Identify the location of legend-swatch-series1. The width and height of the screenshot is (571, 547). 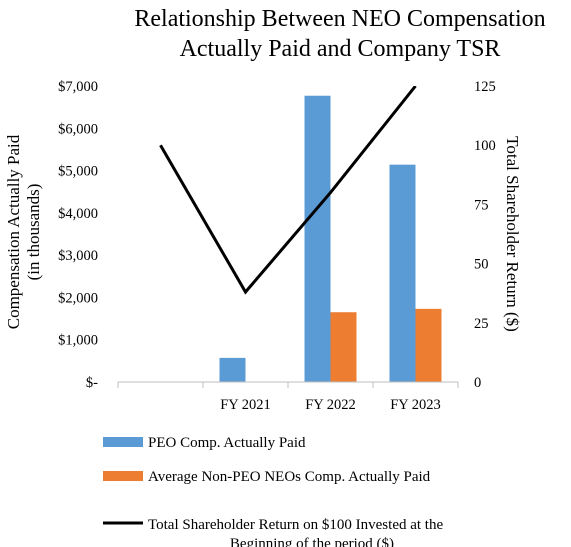
(123, 476).